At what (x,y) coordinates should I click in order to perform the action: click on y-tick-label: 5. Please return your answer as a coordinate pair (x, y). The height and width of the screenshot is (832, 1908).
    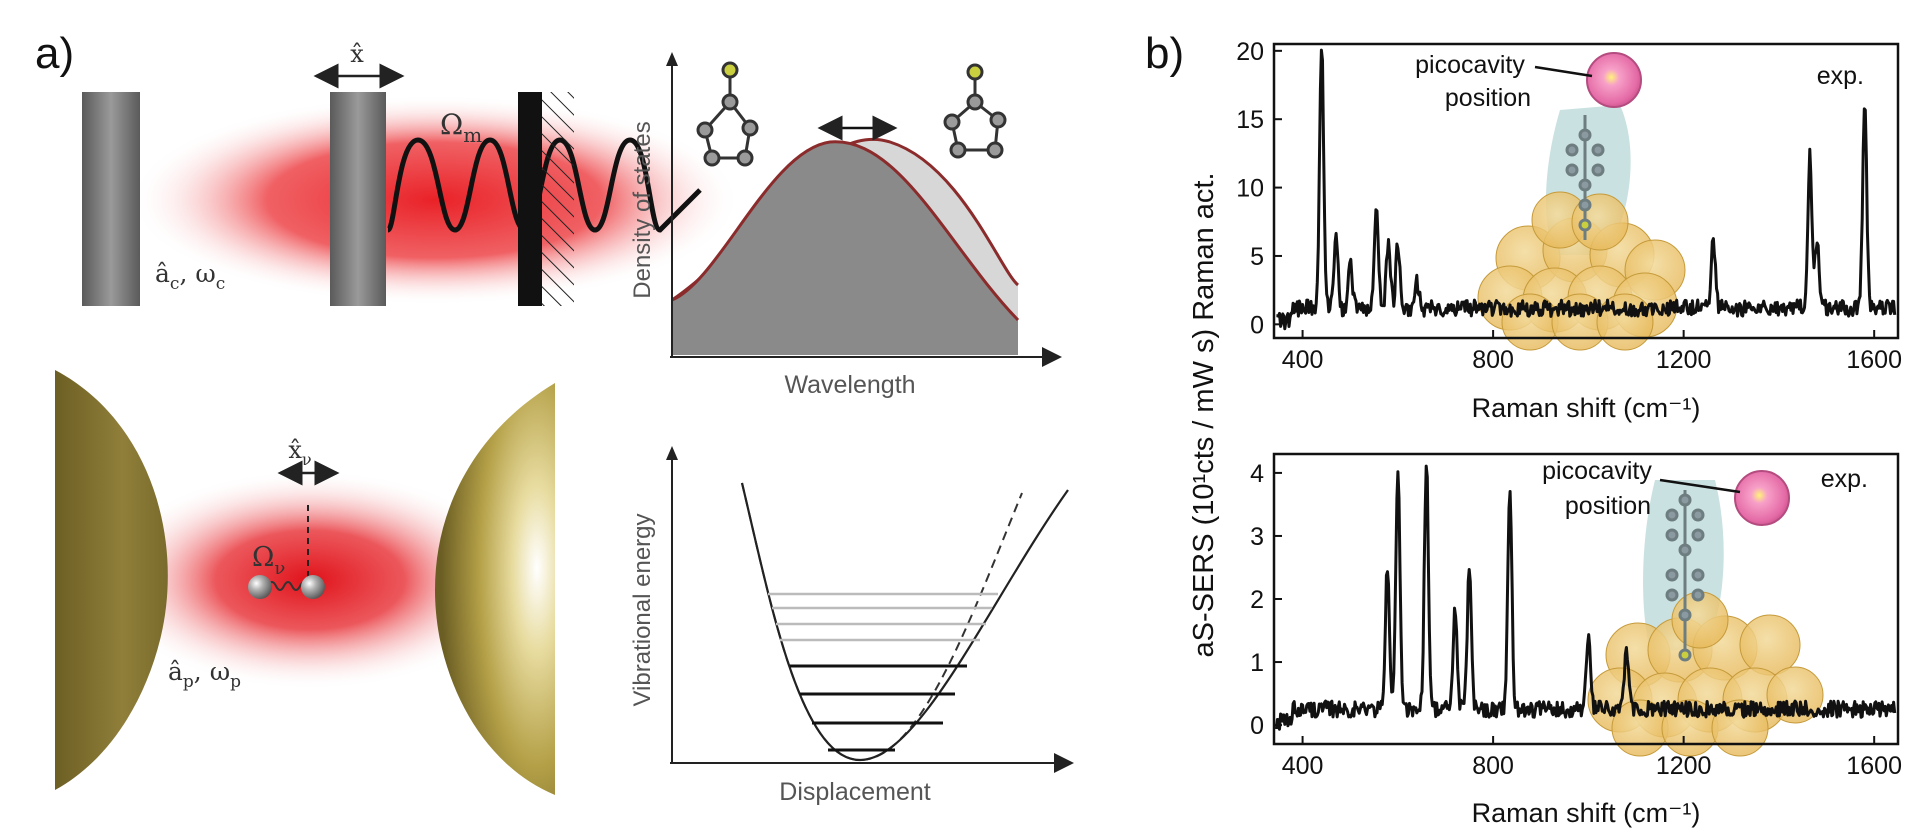
    Looking at the image, I should click on (1257, 257).